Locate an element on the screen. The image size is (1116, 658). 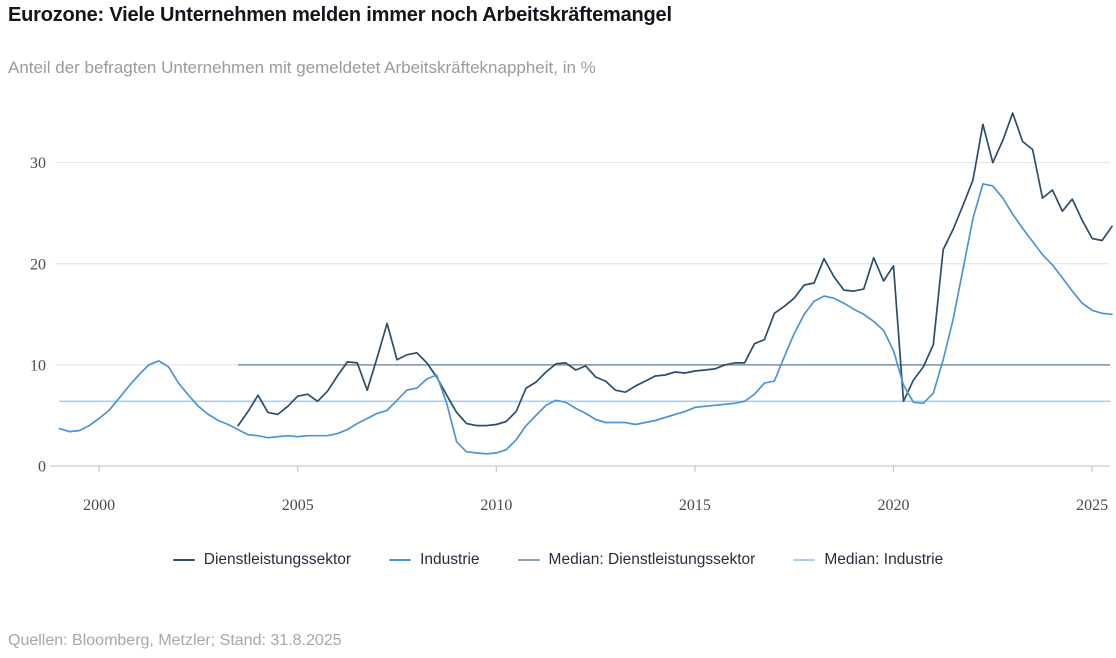
legend-item-industrie: Industrie is located at coordinates (434, 560).